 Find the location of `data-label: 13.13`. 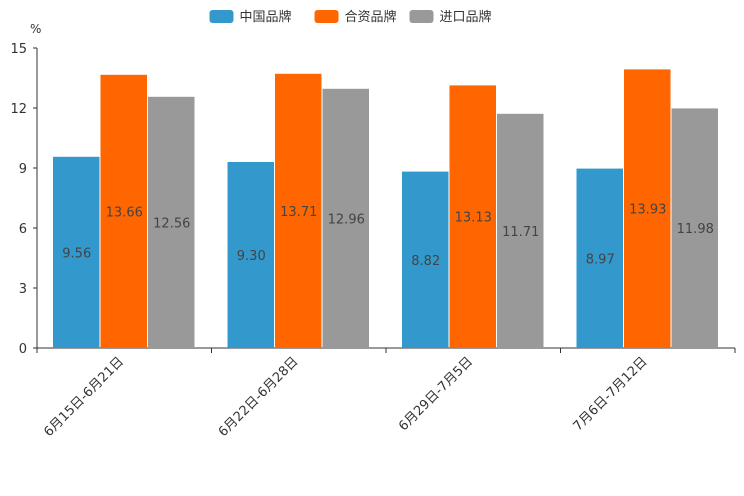

data-label: 13.13 is located at coordinates (473, 218).